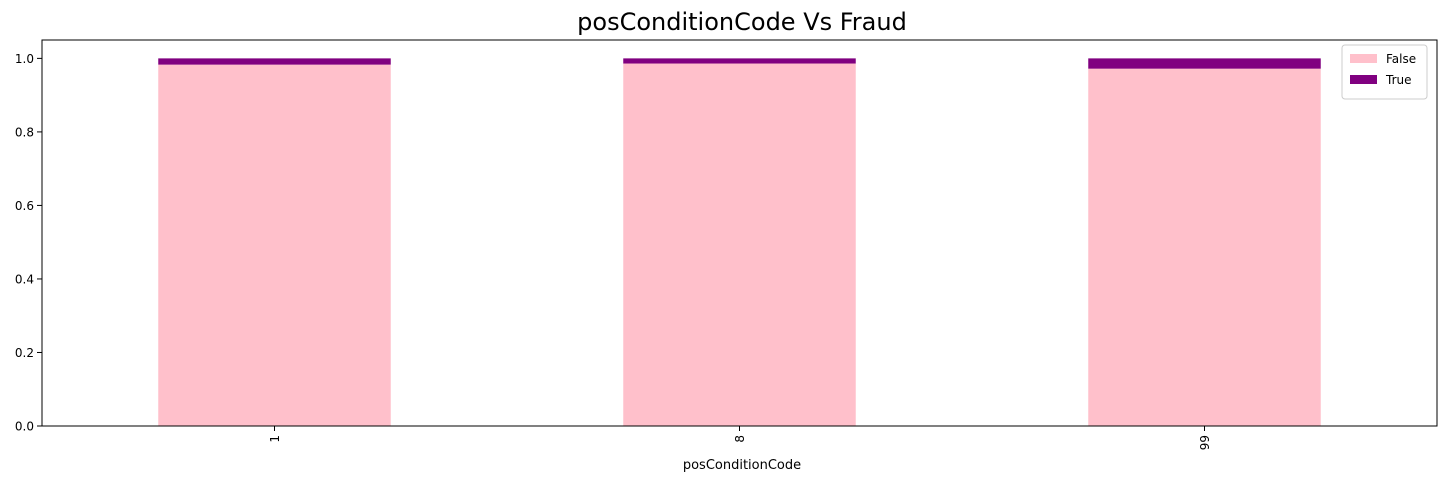 The width and height of the screenshot is (1446, 486). What do you see at coordinates (24, 353) in the screenshot?
I see `y-tick-label: 0.2` at bounding box center [24, 353].